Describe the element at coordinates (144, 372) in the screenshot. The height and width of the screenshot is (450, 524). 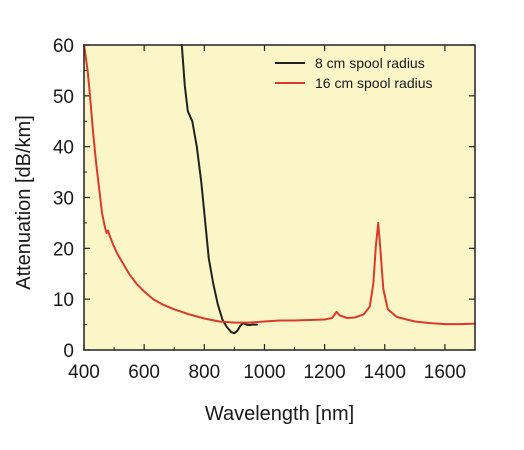
I see `x-tick-label: 600` at that location.